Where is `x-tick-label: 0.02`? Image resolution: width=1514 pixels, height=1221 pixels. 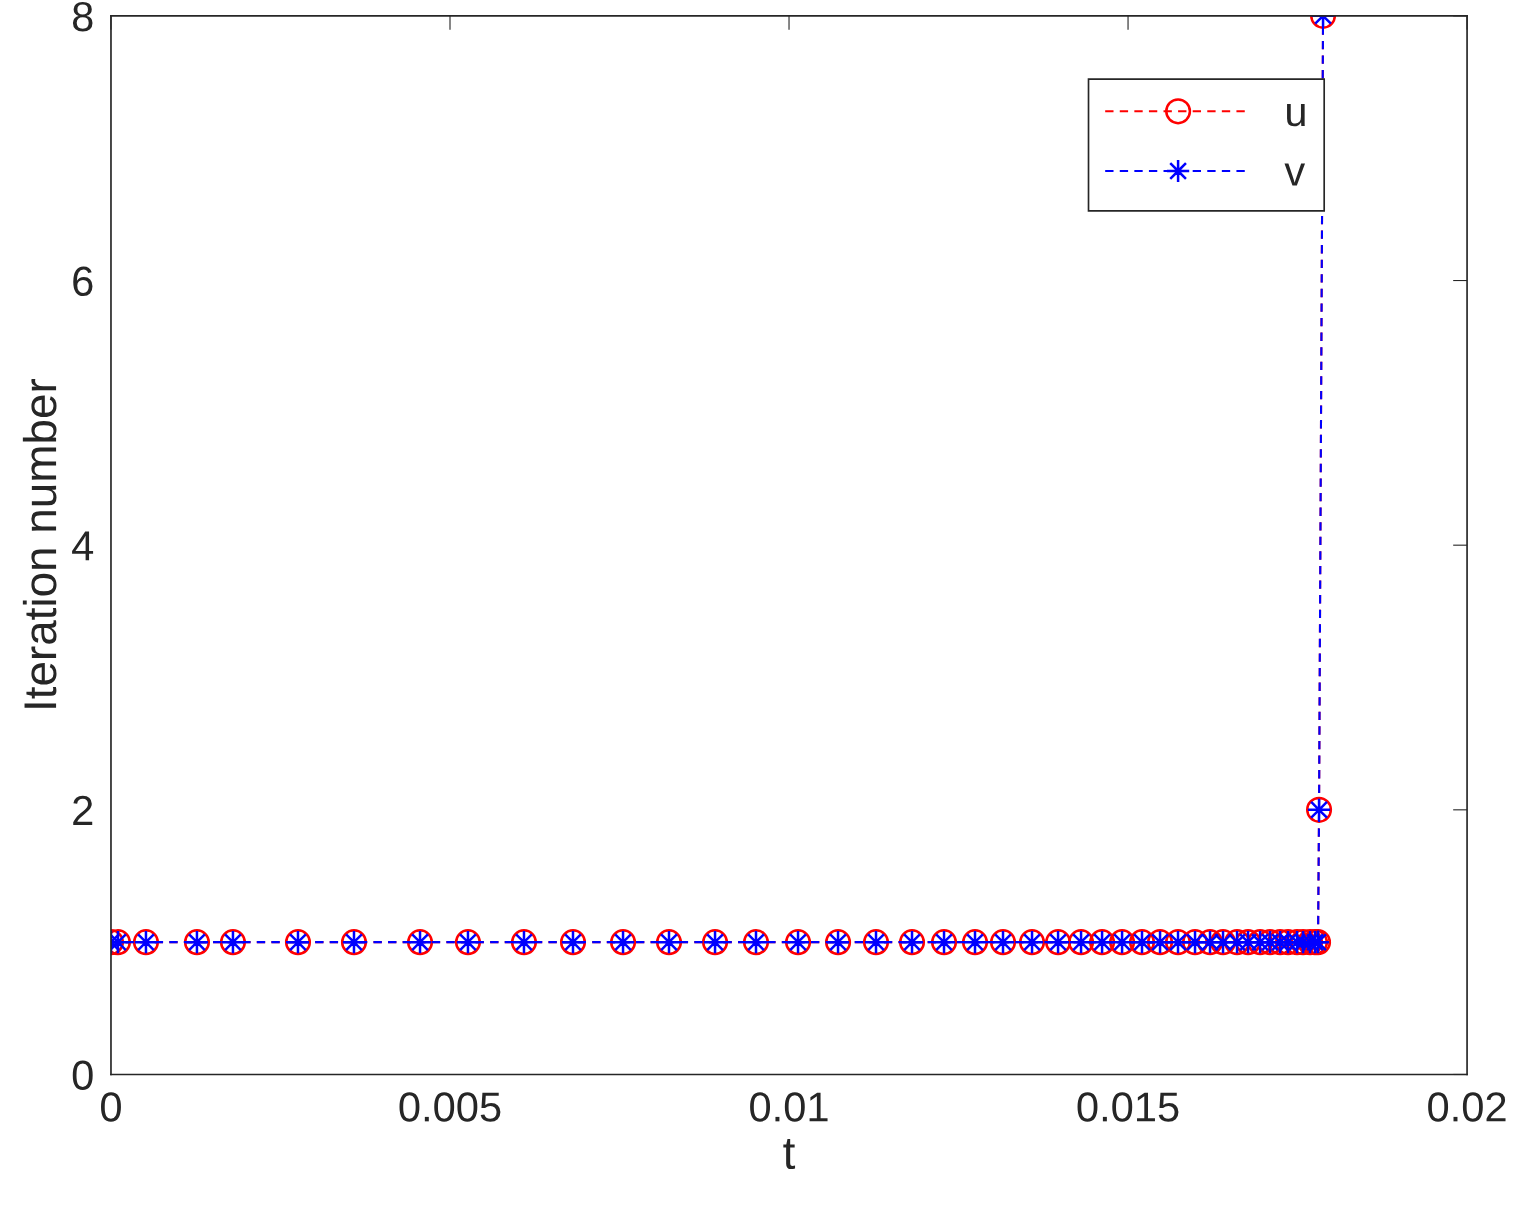
x-tick-label: 0.02 is located at coordinates (1467, 1107).